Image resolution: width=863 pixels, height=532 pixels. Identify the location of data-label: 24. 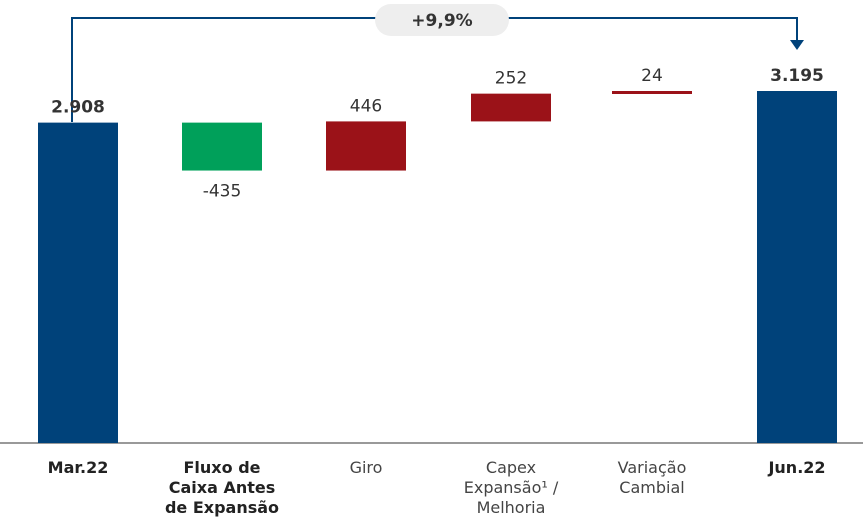
(652, 76).